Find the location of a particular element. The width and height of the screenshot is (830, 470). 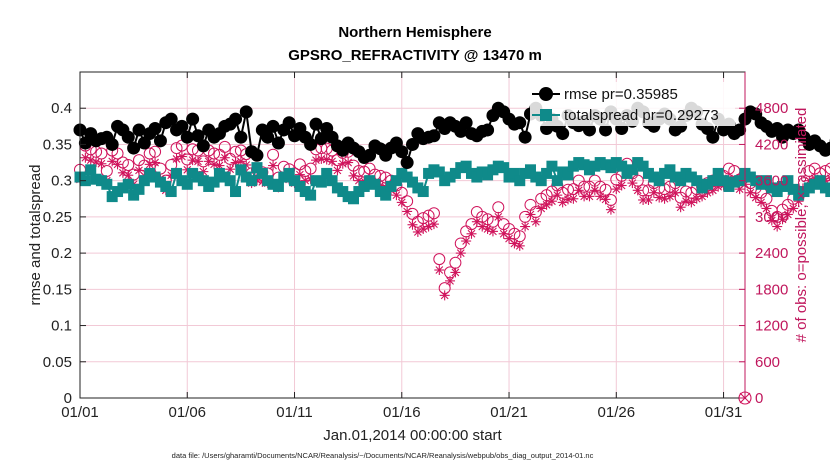

x-tick-label: 01/31 is located at coordinates (724, 412).